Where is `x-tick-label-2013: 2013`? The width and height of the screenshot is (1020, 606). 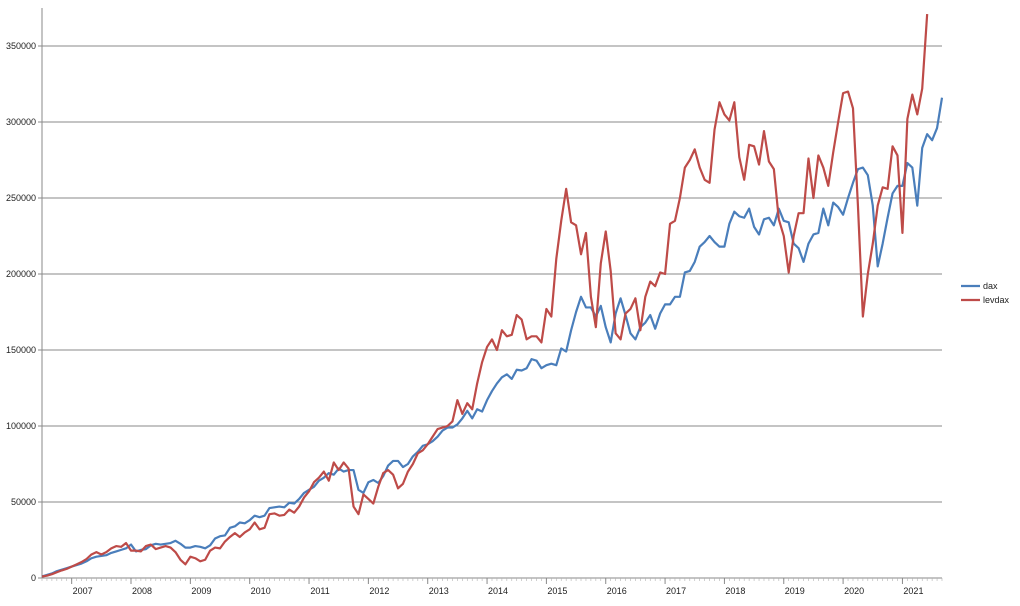 x-tick-label-2013: 2013 is located at coordinates (439, 591).